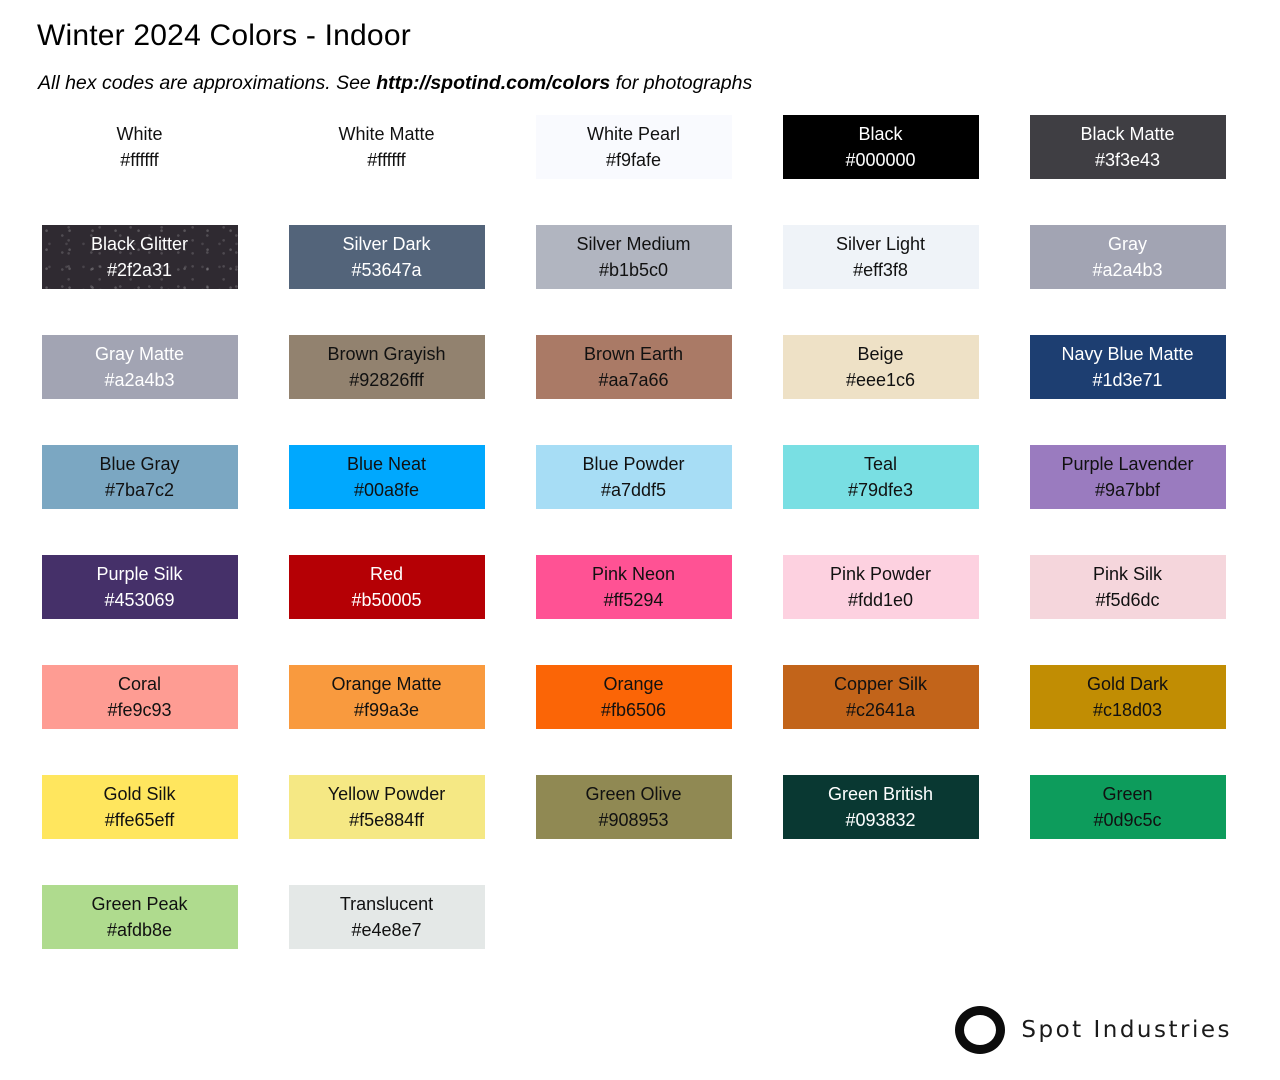 The height and width of the screenshot is (1080, 1280). Describe the element at coordinates (386, 464) in the screenshot. I see `color-name: Blue Neat` at that location.